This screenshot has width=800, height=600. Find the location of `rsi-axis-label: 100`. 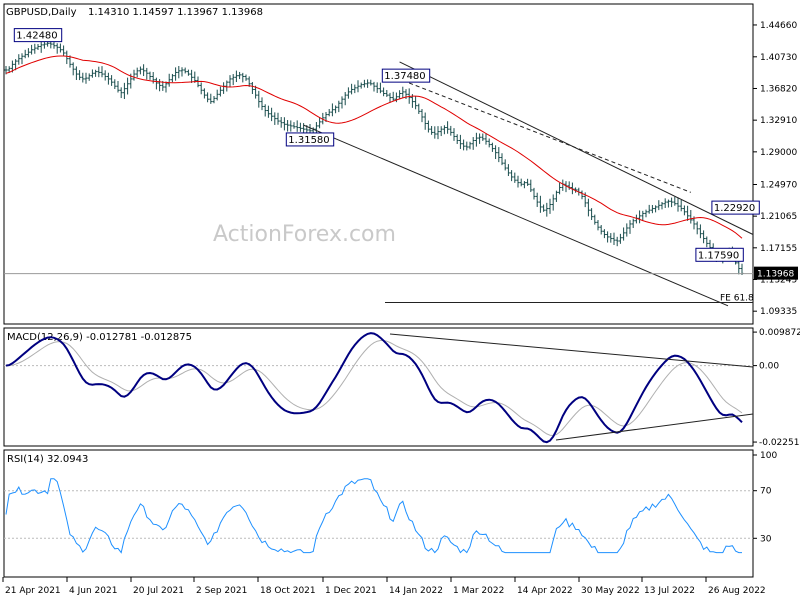

rsi-axis-label: 100 is located at coordinates (768, 456).